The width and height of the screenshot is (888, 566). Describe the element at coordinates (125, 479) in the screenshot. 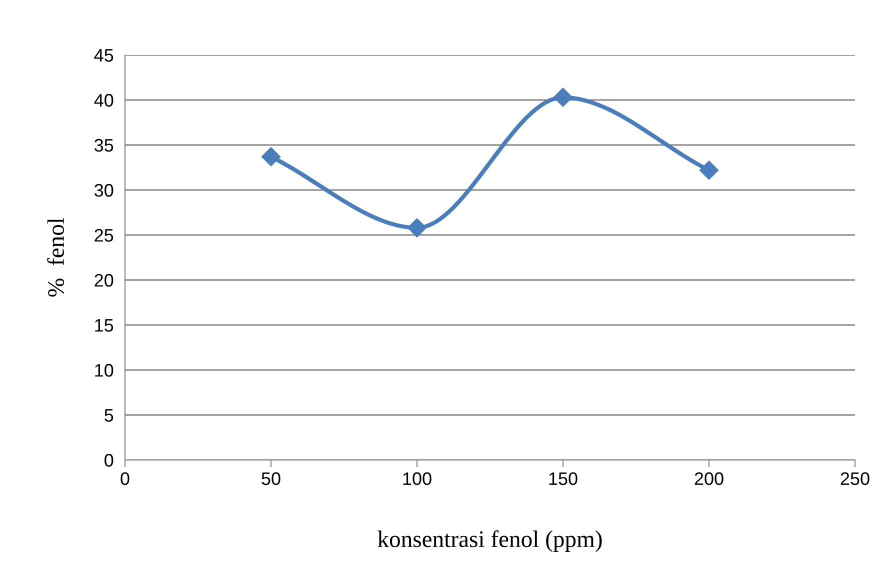

I see `x-tick-label: 0` at that location.